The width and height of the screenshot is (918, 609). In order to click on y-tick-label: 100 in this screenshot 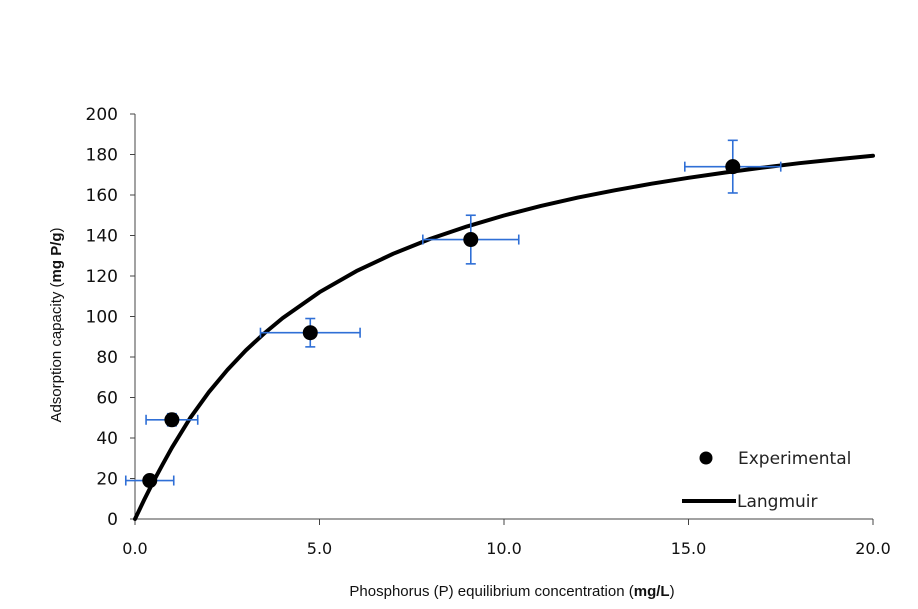, I will do `click(102, 318)`.